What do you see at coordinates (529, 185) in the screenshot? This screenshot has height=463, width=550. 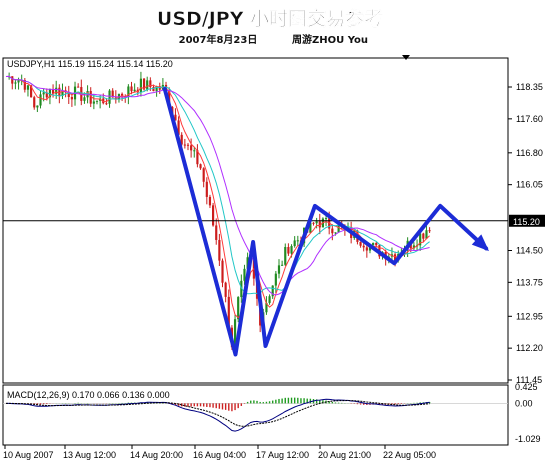 I see `price-tick-label: 116.05` at bounding box center [529, 185].